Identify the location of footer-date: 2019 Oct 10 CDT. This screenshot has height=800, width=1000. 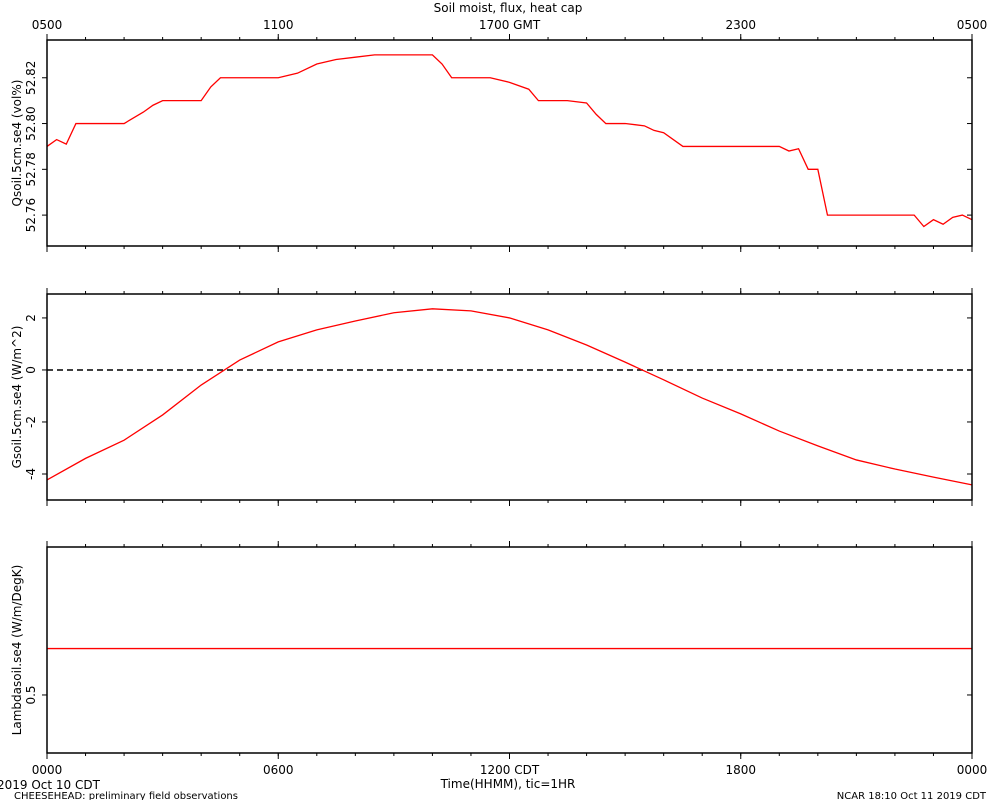
(50, 785).